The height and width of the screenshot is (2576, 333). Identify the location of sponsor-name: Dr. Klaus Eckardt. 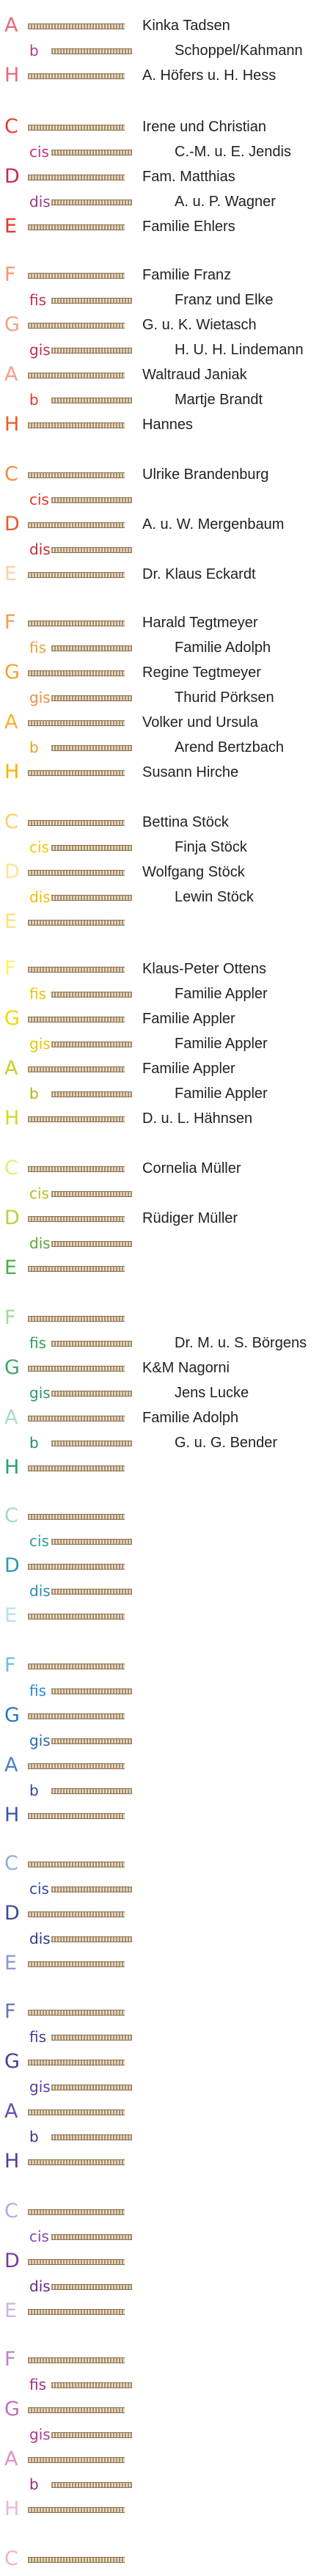
(199, 574).